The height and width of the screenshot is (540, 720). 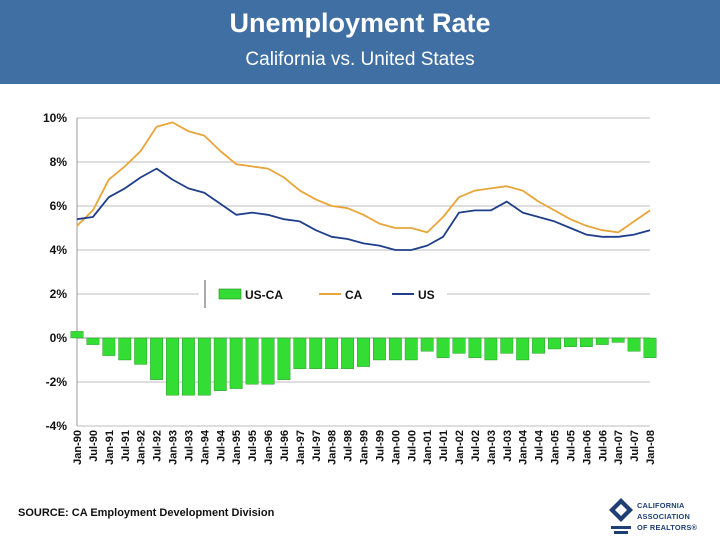 What do you see at coordinates (396, 447) in the screenshot?
I see `x-tick-label: Jan-00` at bounding box center [396, 447].